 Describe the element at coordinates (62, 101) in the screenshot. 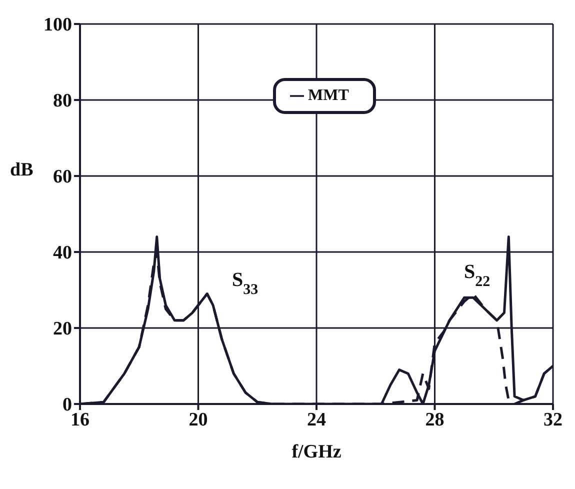

I see `y-tick-label: 80` at that location.